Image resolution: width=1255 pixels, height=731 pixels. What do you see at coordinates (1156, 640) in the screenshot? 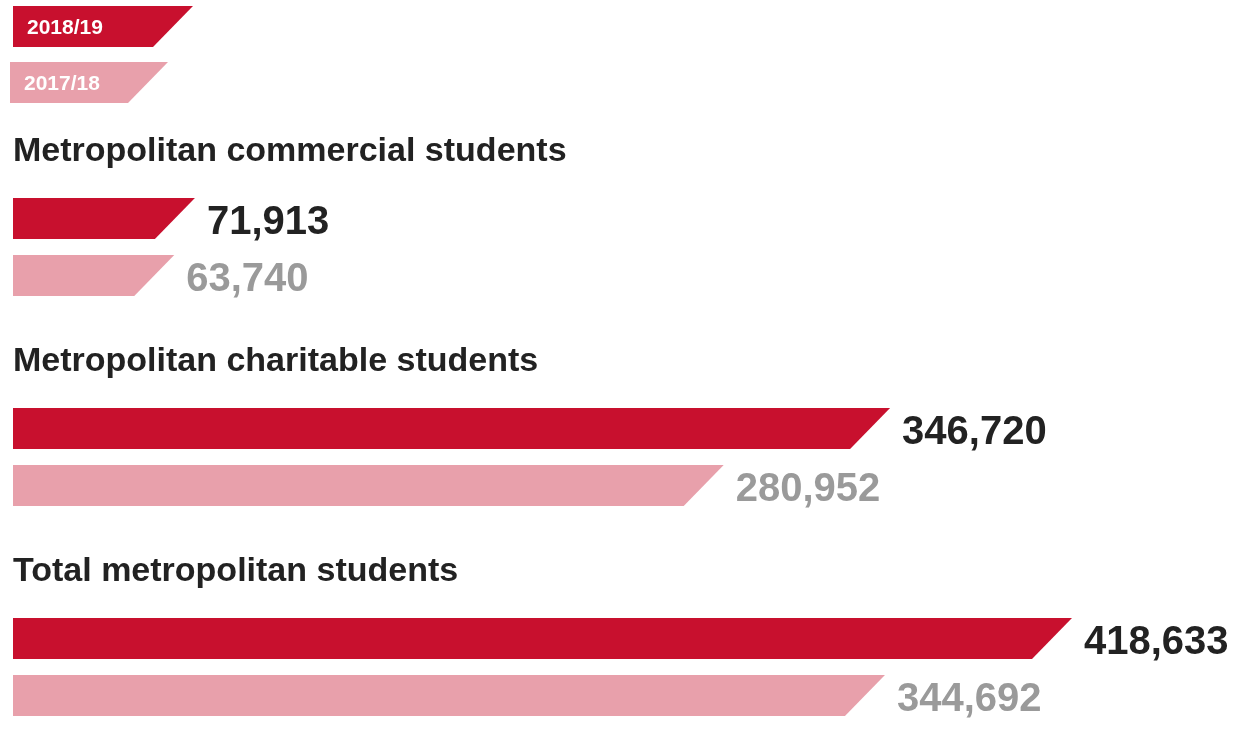
I see `data-label: 418,633` at bounding box center [1156, 640].